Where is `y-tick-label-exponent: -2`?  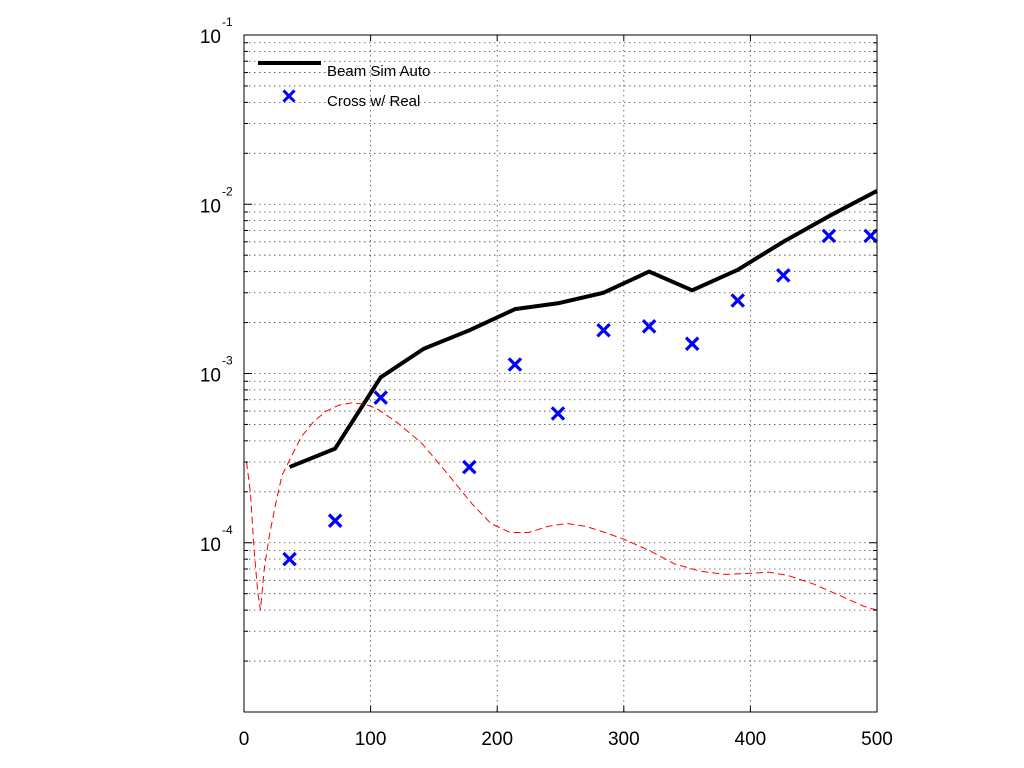
y-tick-label-exponent: -2 is located at coordinates (227, 191).